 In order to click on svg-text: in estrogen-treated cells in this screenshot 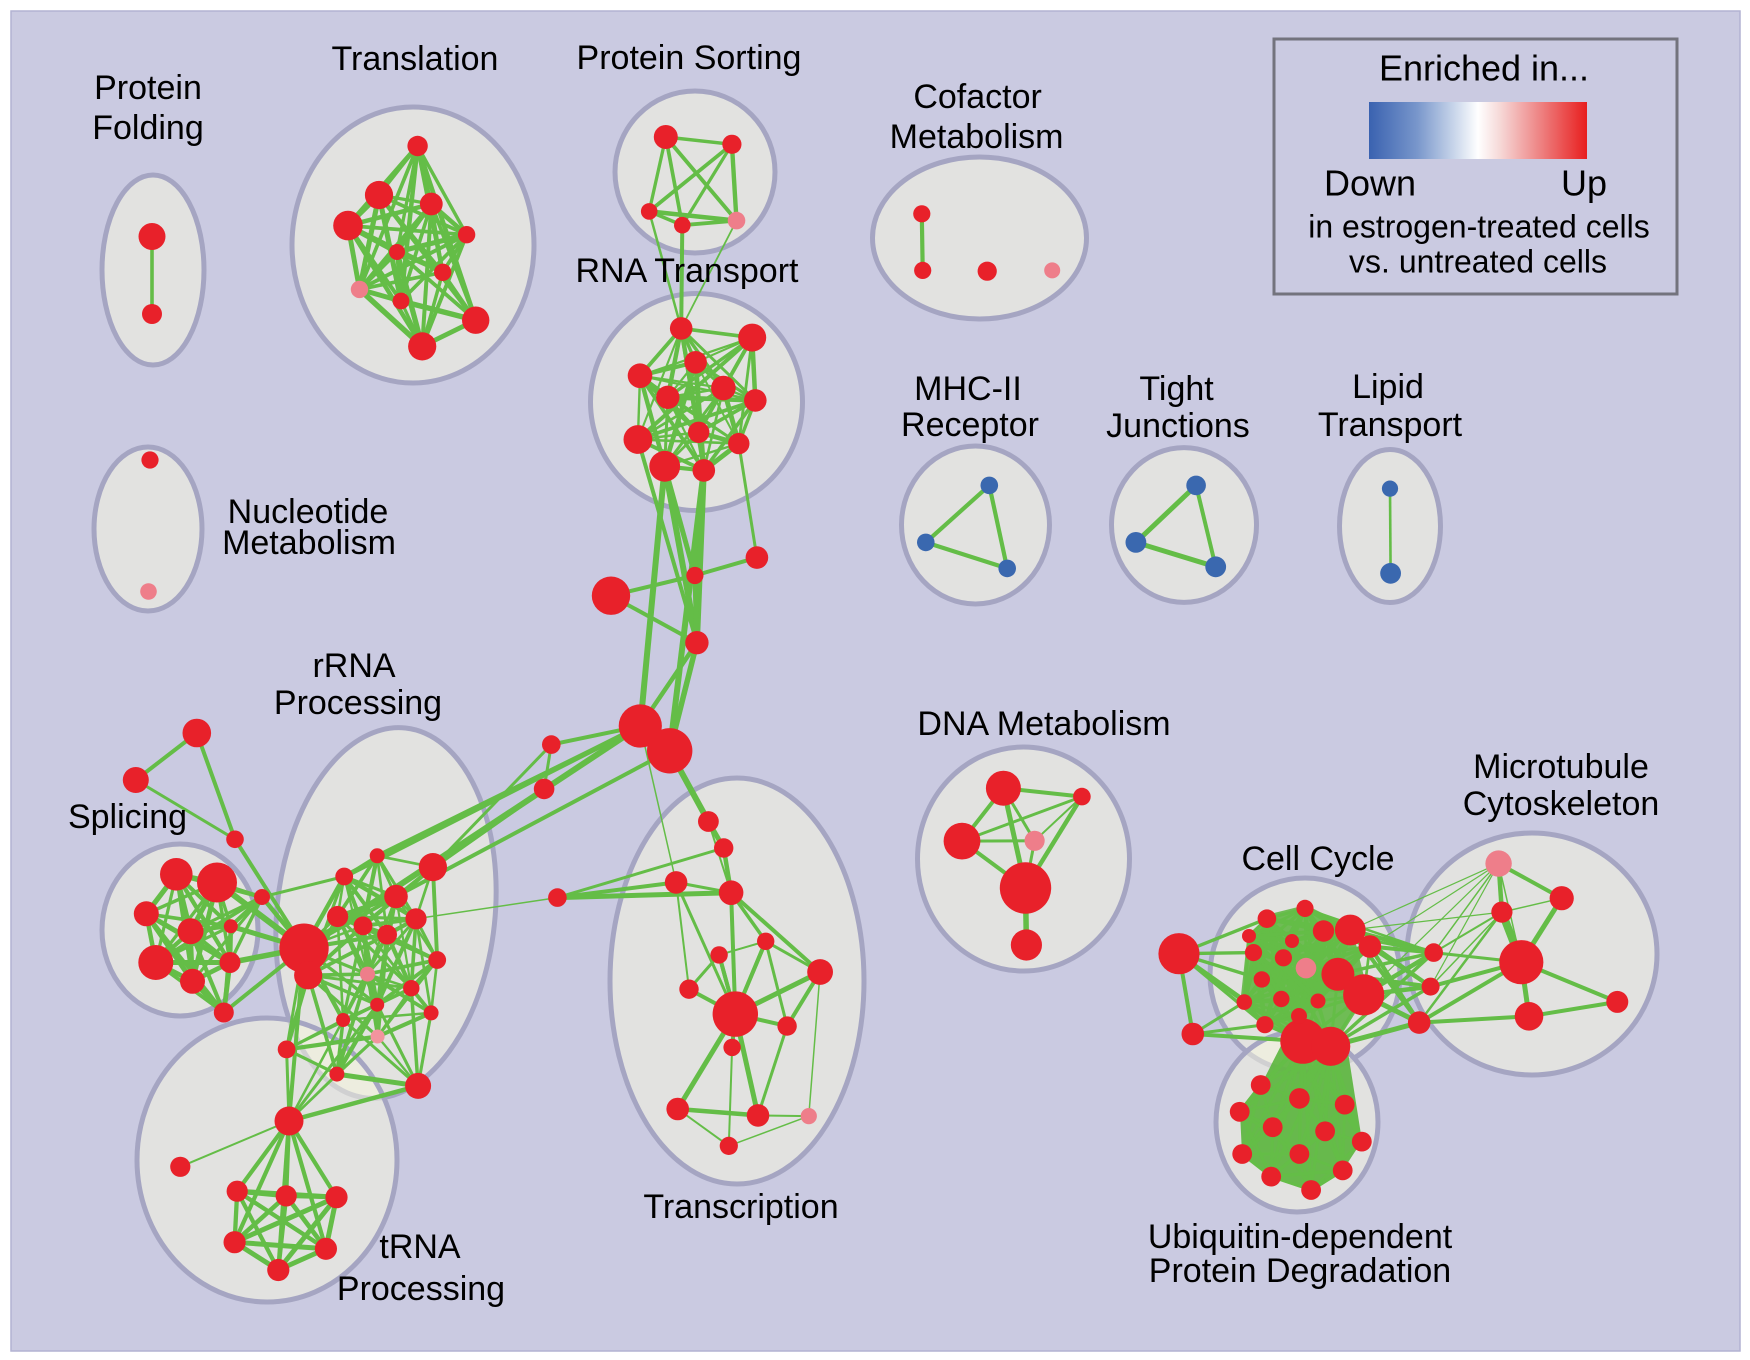, I will do `click(1479, 226)`.